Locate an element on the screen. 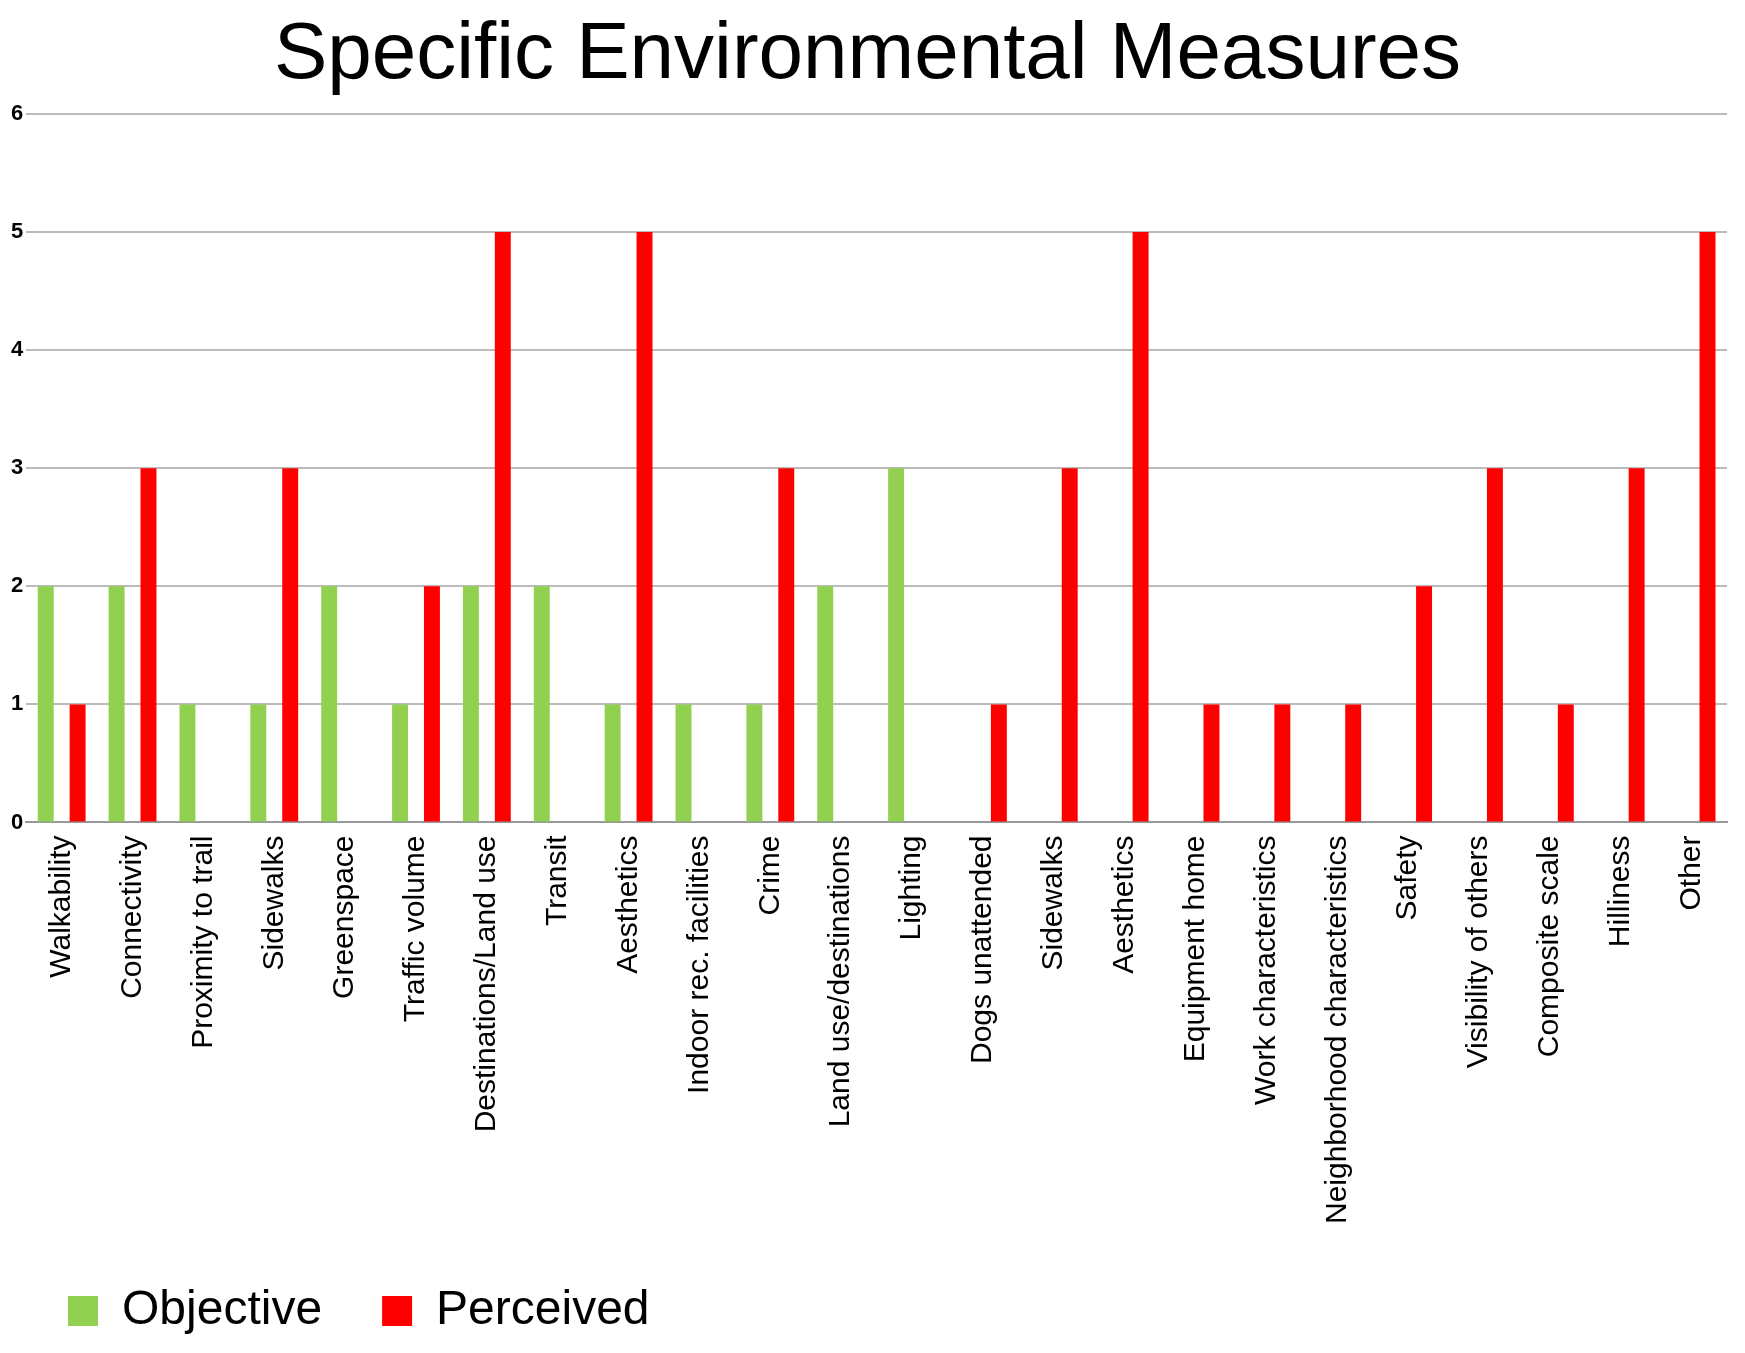 The width and height of the screenshot is (1745, 1353). y-tick-label: 1 is located at coordinates (17, 703).